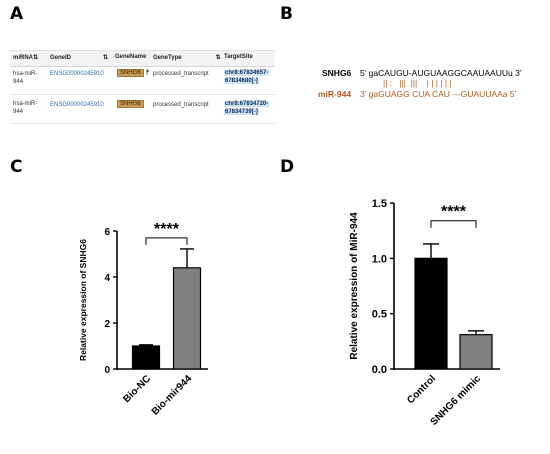 The width and height of the screenshot is (550, 454). I want to click on panel-label-a: A, so click(17, 14).